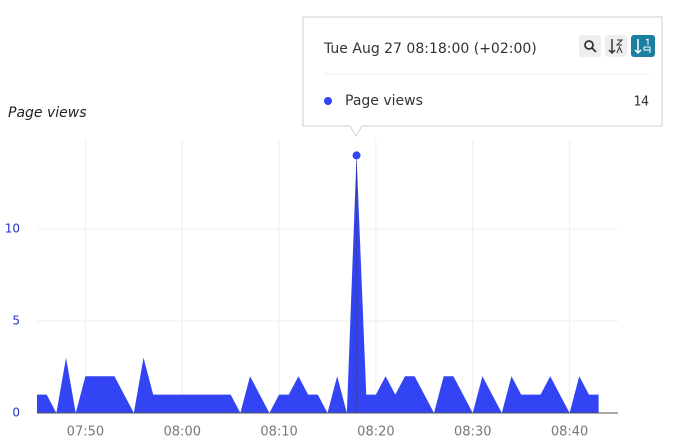 Image resolution: width=689 pixels, height=448 pixels. I want to click on tooltip-title: Tue Aug 27 08:18:00 (+02:00), so click(430, 49).